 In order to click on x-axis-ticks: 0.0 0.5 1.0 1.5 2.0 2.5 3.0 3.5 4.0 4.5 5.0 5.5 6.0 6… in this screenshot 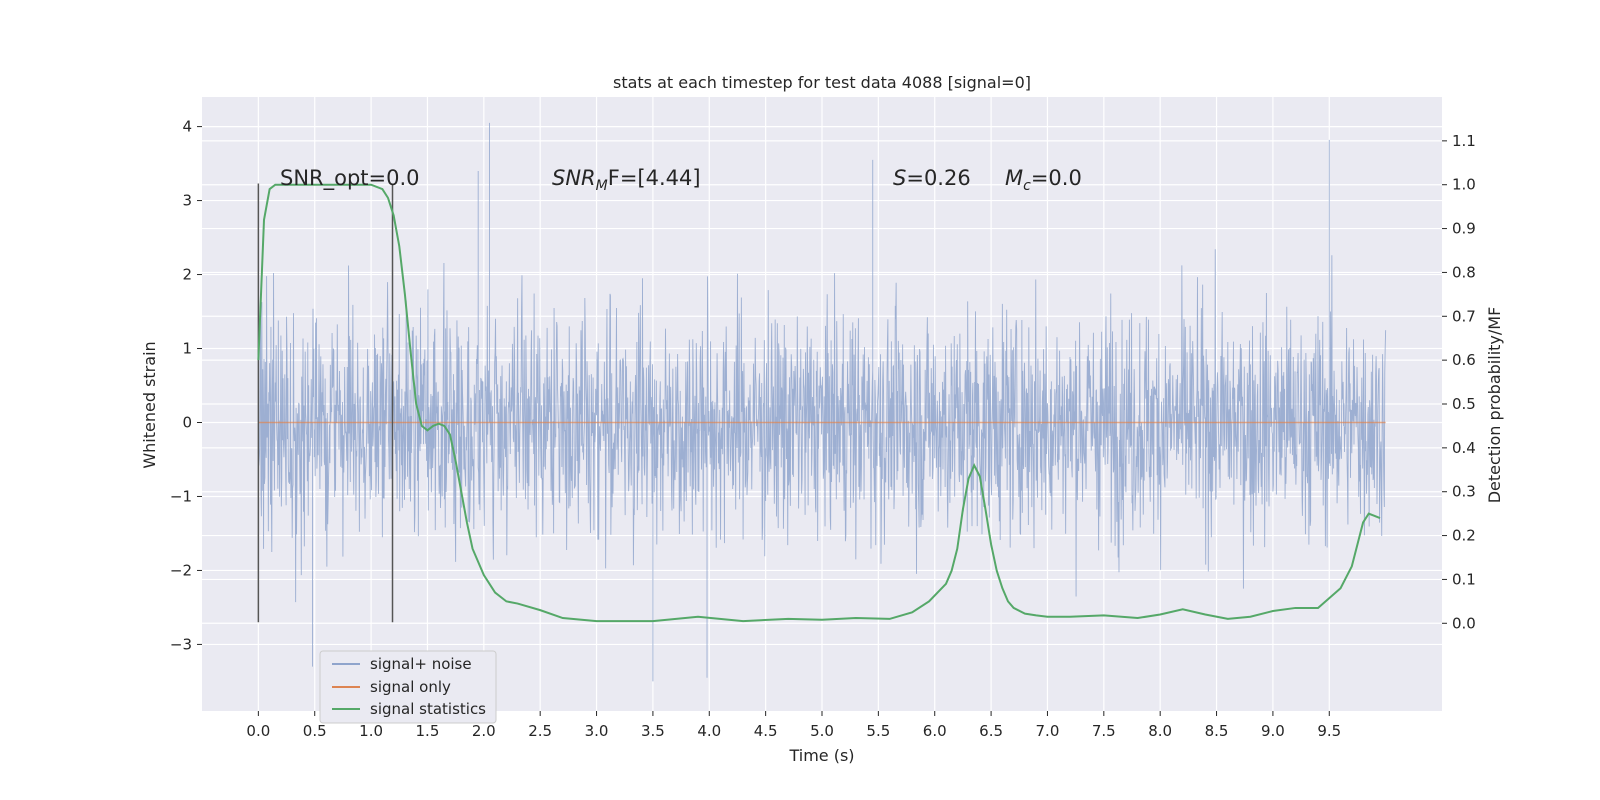, I will do `click(793, 725)`.